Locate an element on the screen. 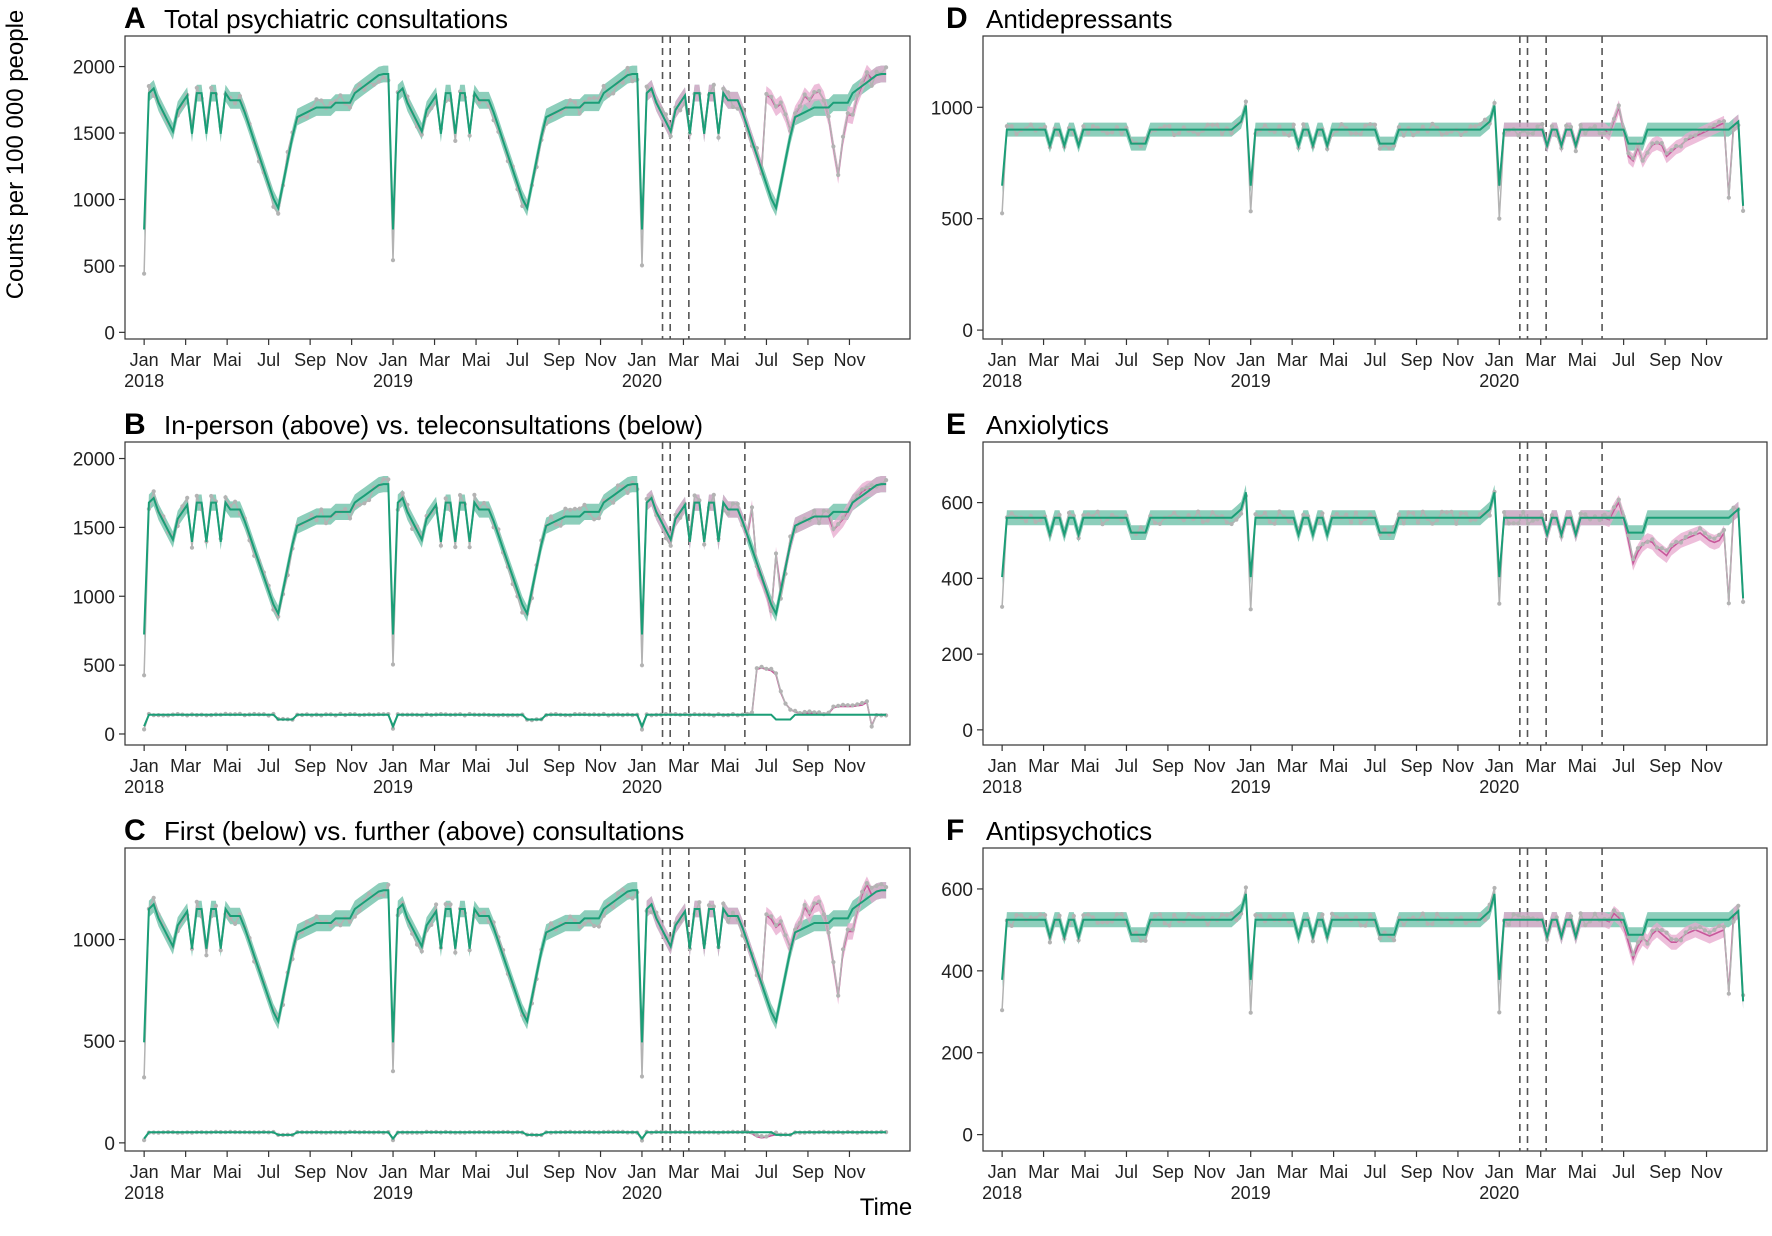  y-tick-label: 2000 is located at coordinates (94, 460).